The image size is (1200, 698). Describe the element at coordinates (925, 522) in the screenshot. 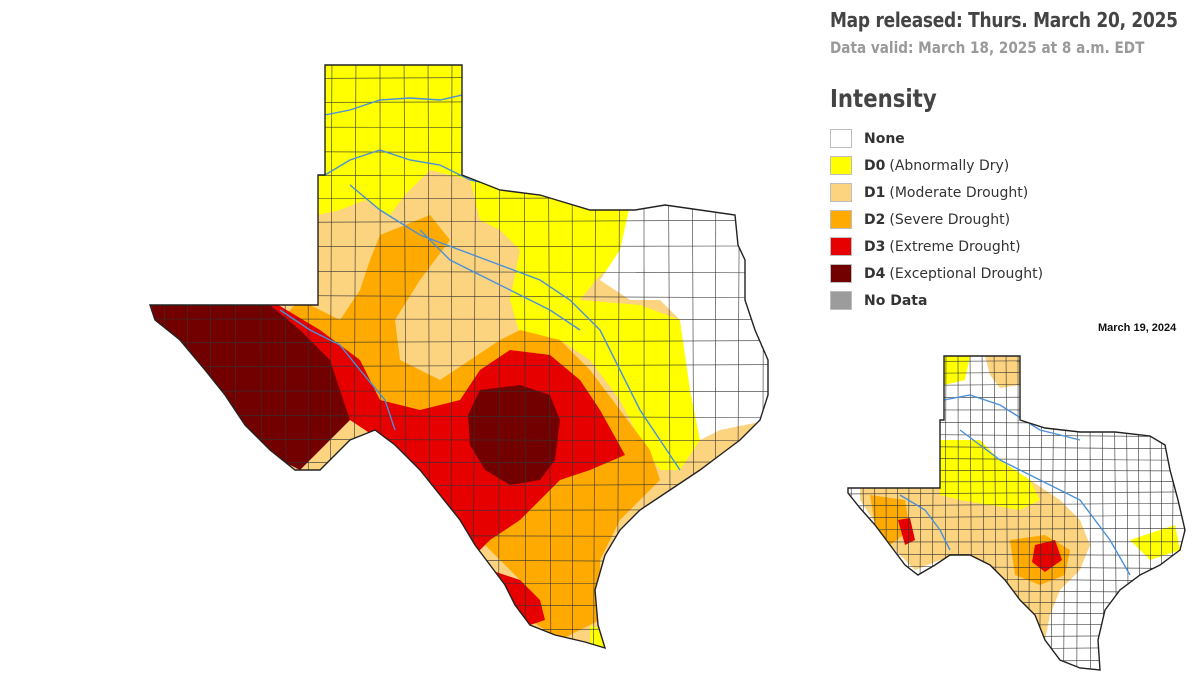

I see `inset-river-rio-grande` at that location.